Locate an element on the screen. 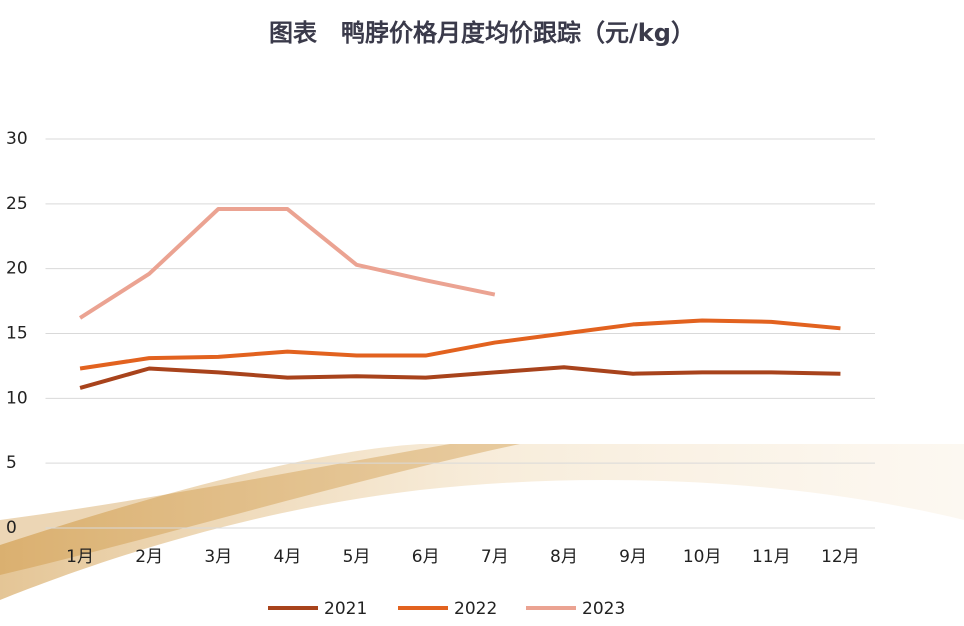 The width and height of the screenshot is (964, 626). x-tick-label: 12月 is located at coordinates (840, 557).